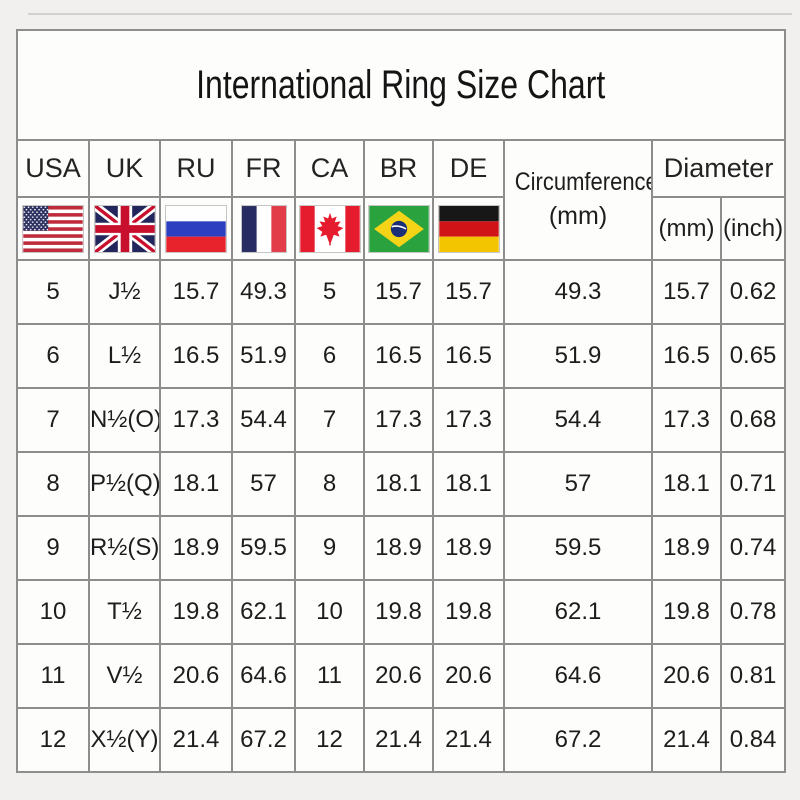 This screenshot has height=800, width=800. I want to click on table-cell: 0.84, so click(753, 740).